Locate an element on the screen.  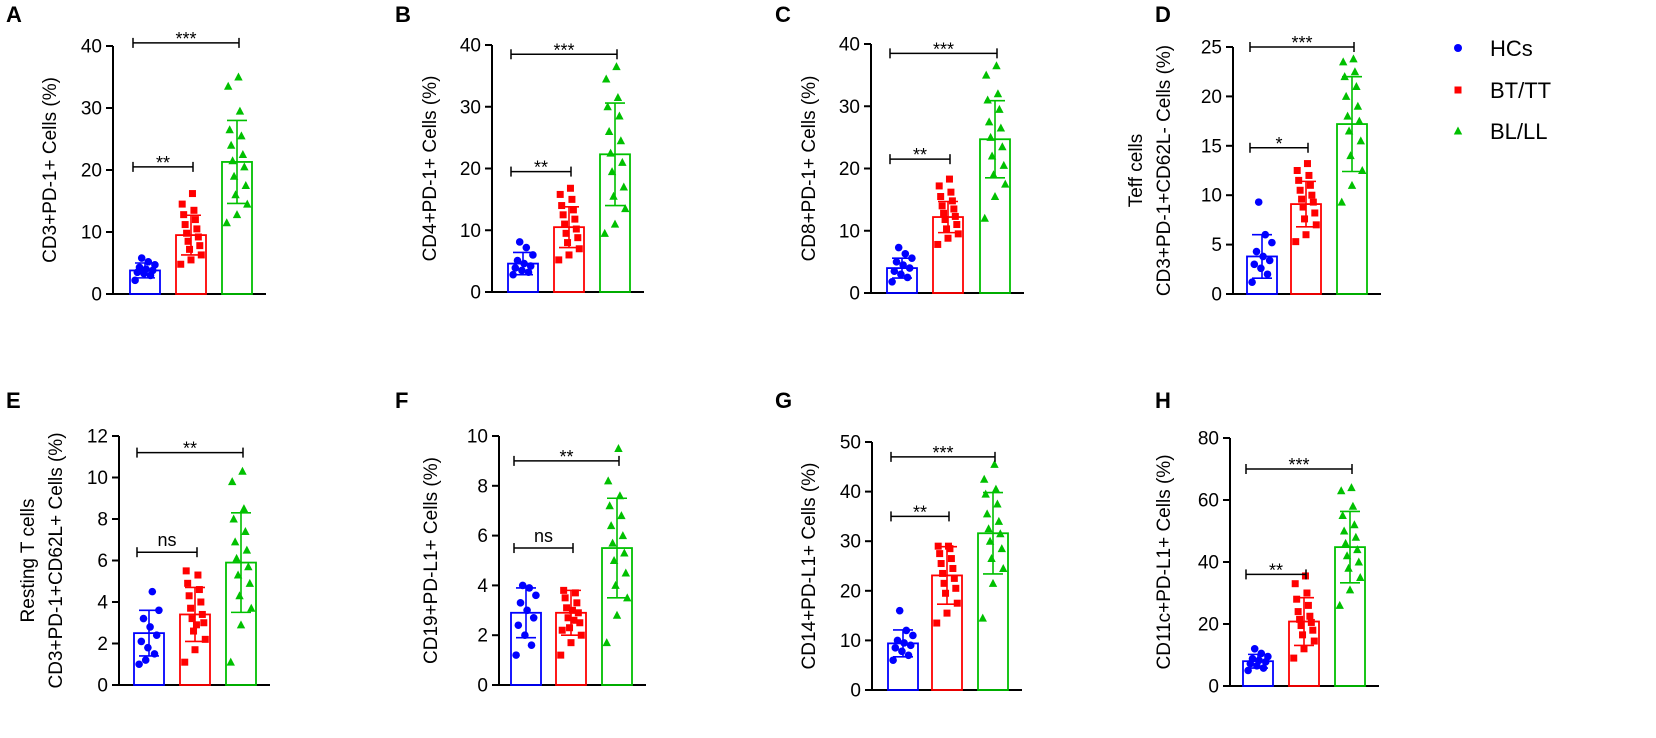
y-tick-label: 2 is located at coordinates (482, 636).